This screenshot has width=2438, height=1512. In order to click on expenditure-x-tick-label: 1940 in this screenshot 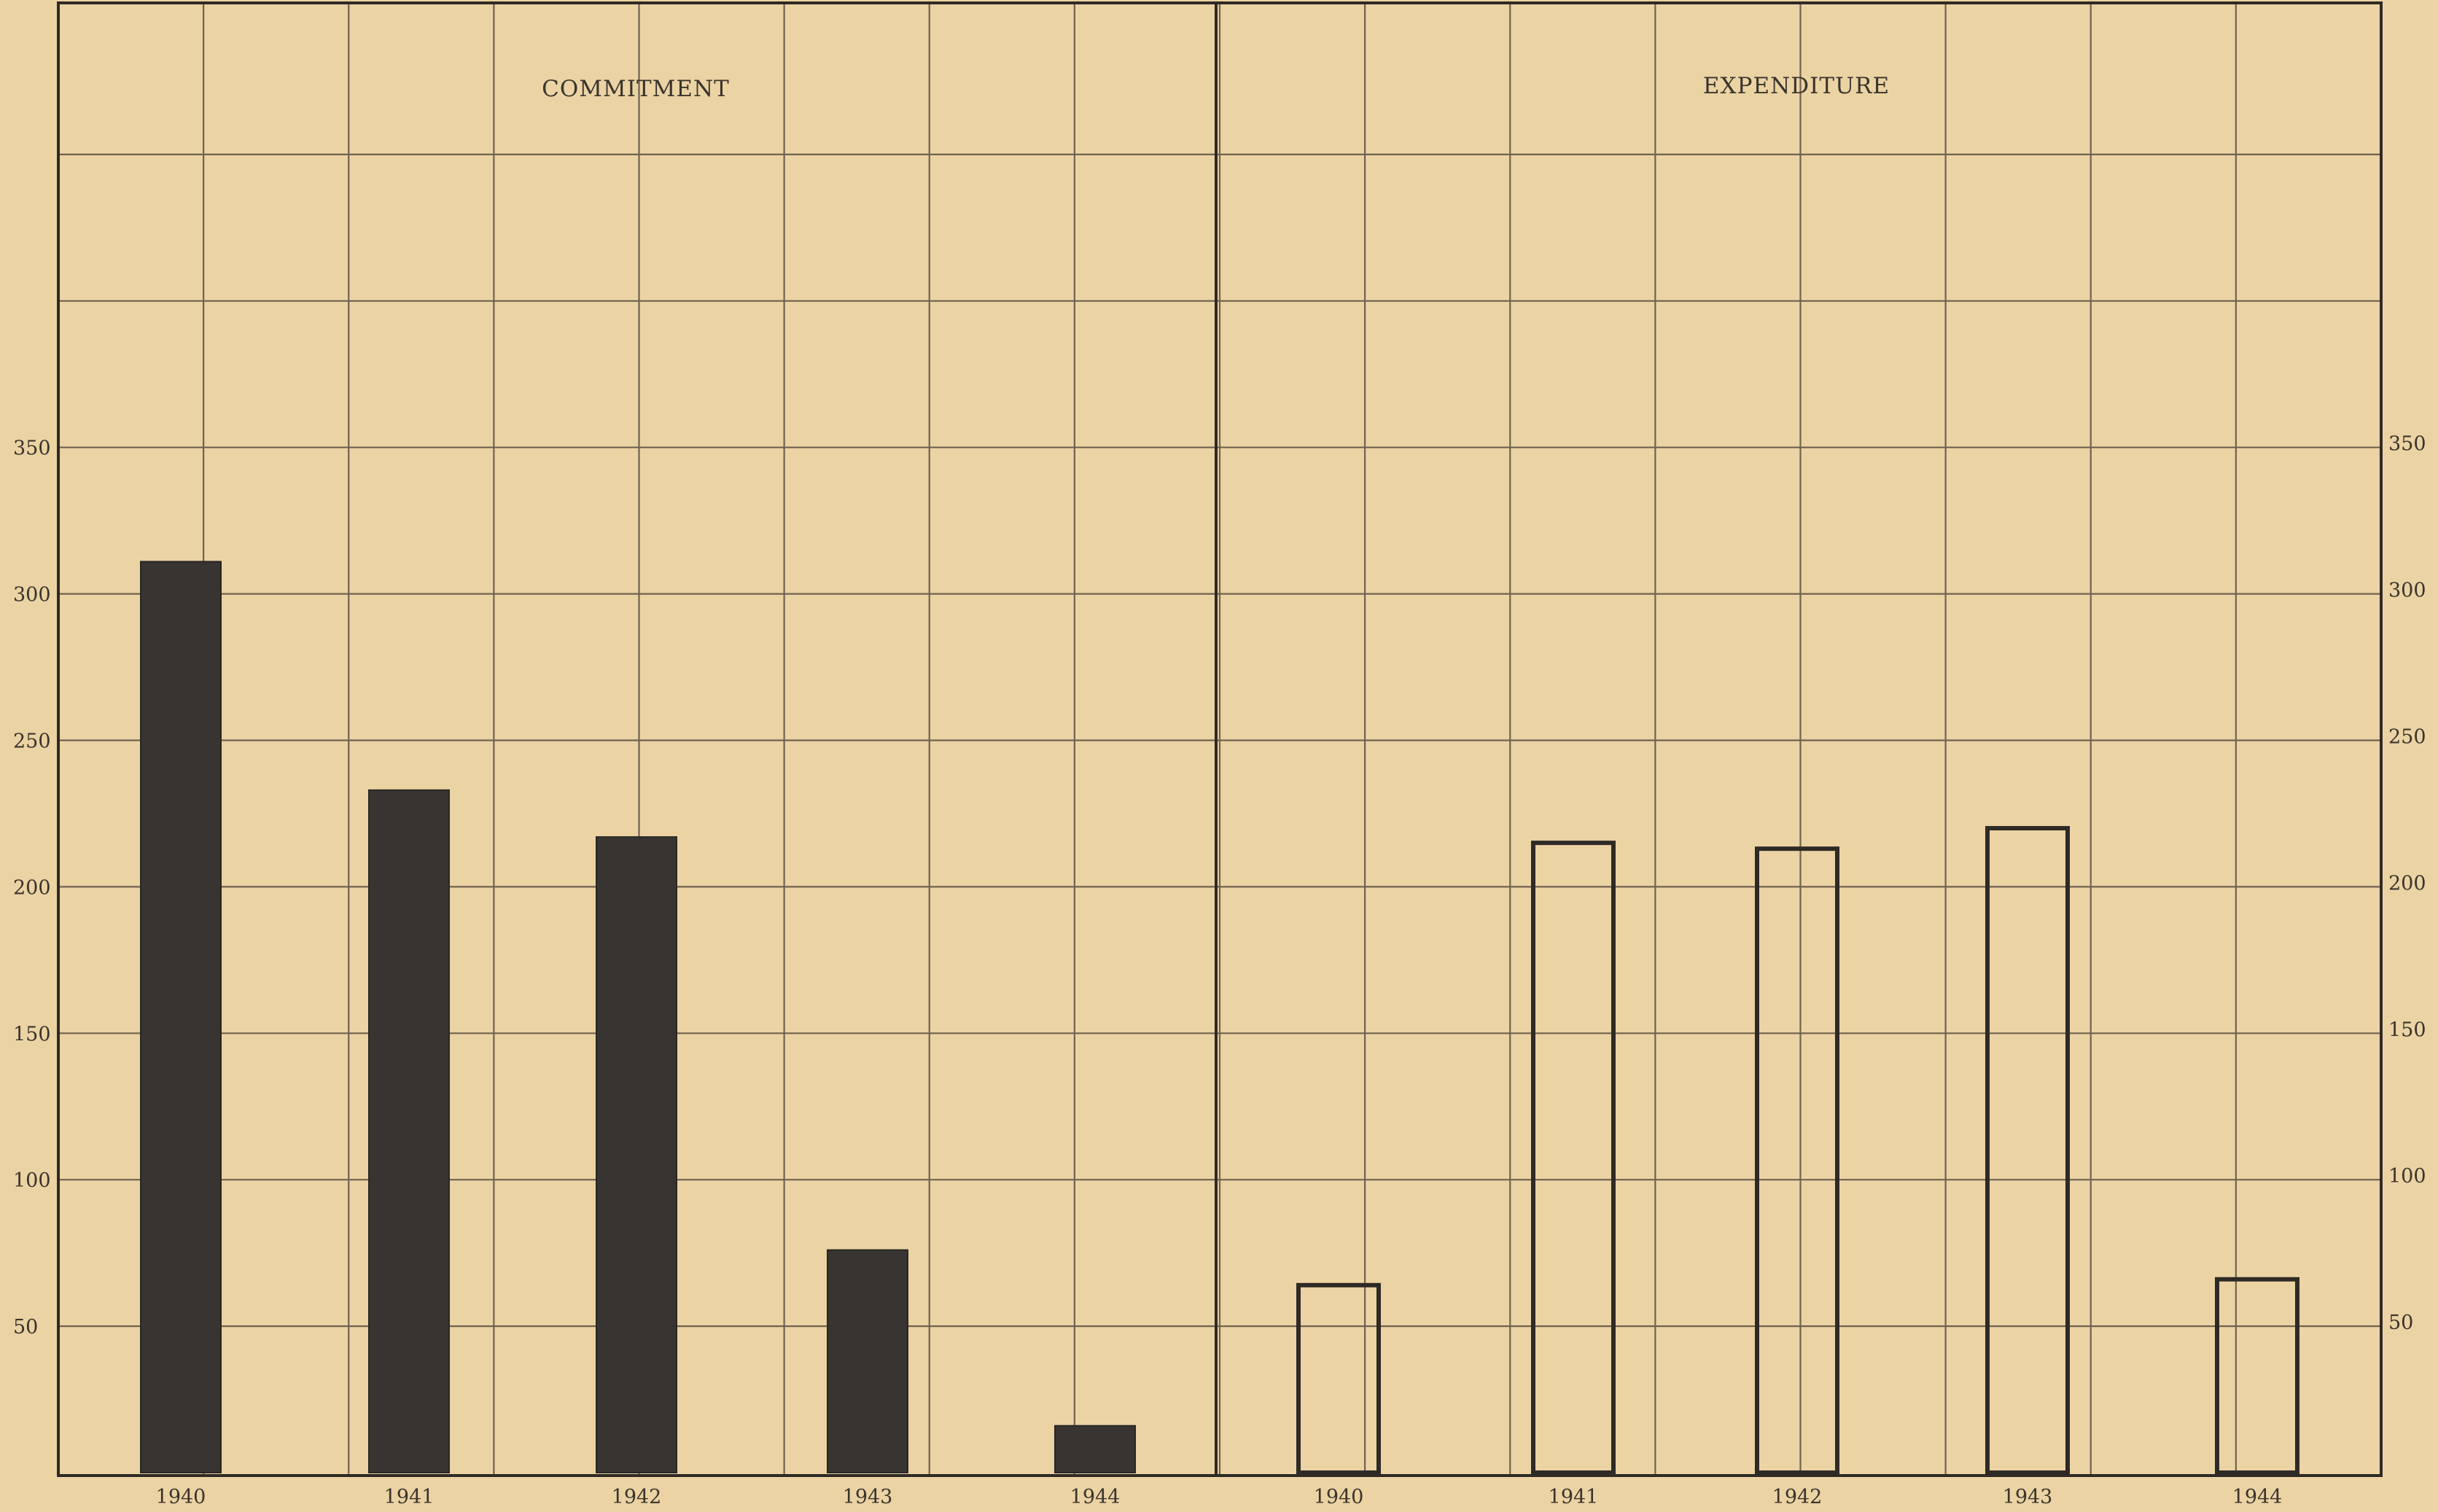, I will do `click(1339, 1497)`.